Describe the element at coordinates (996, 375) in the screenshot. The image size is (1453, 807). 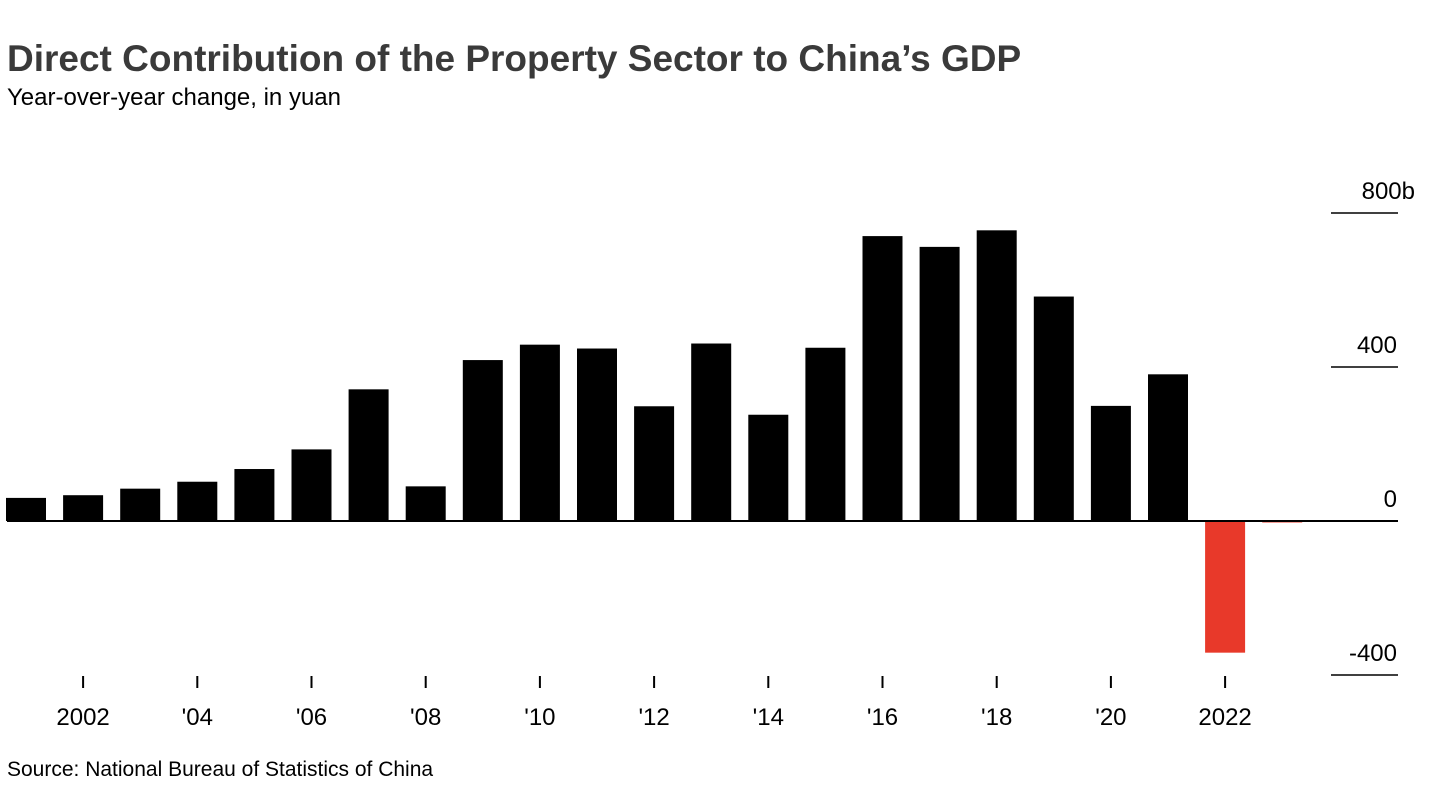
I see `bar-2018` at that location.